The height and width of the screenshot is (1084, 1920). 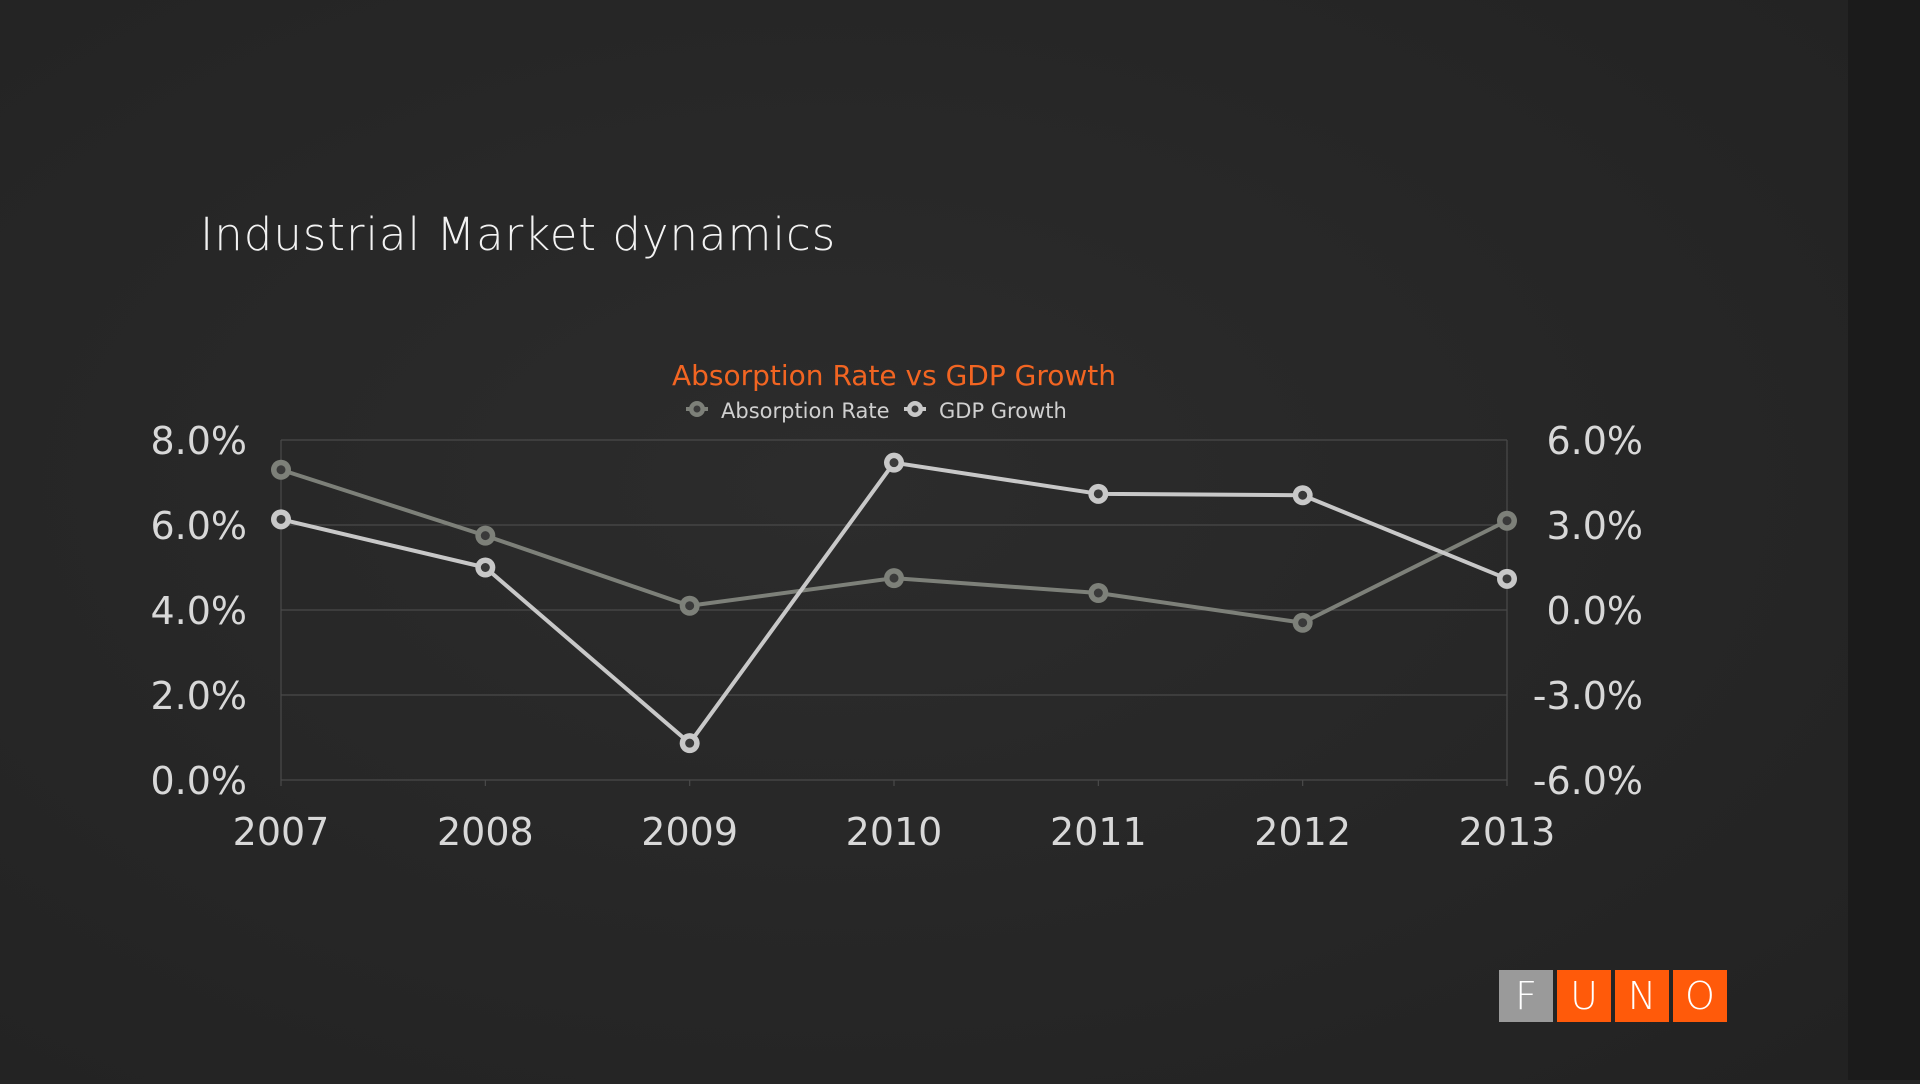 I want to click on x-axis-tick-label: 2013, so click(x=1507, y=832).